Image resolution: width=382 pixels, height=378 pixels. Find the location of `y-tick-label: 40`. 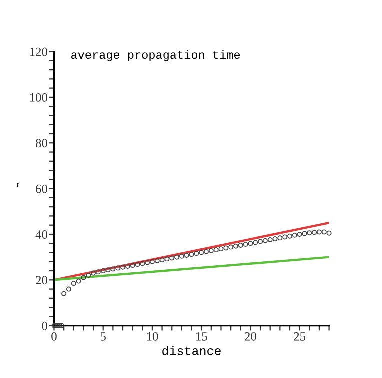

y-tick-label: 40 is located at coordinates (42, 234).